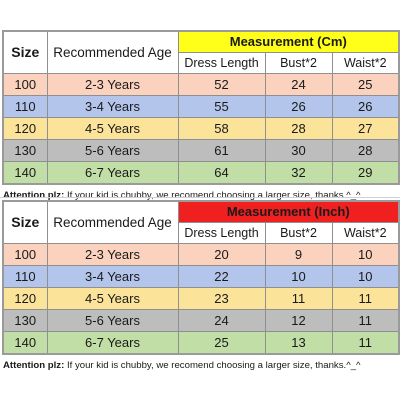 This screenshot has width=400, height=400. Describe the element at coordinates (221, 298) in the screenshot. I see `dress-length-cell: 23` at that location.